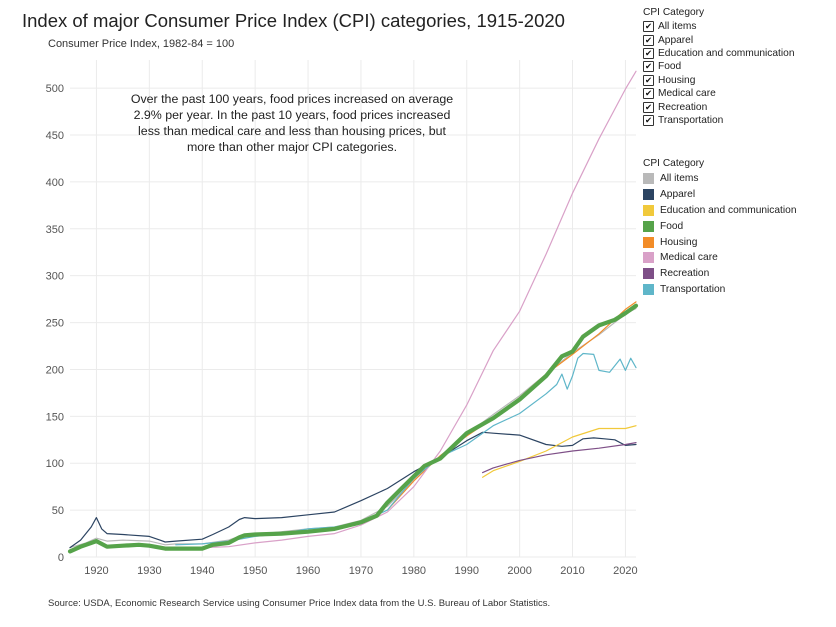  I want to click on legend-item-transportation: Transportation, so click(719, 290).